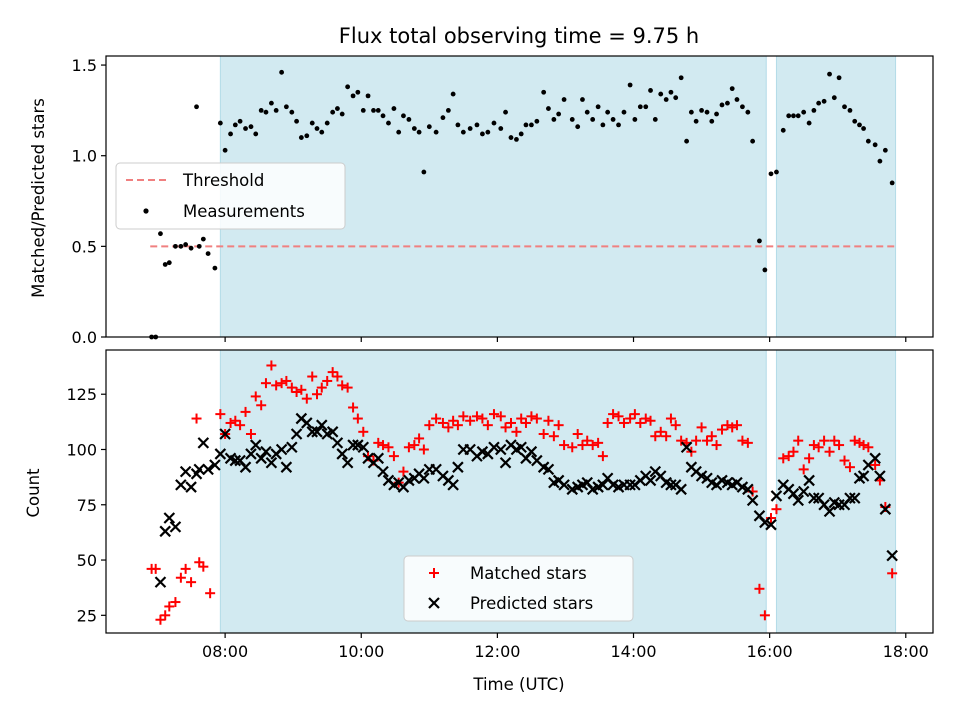 This screenshot has width=960, height=724. I want to click on bottom-y-tick-label: 25, so click(87, 615).